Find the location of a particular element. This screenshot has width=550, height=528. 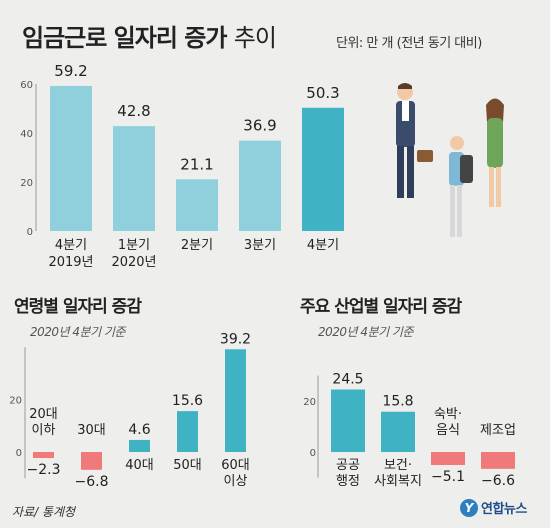

category-label: 1분기 is located at coordinates (134, 245).